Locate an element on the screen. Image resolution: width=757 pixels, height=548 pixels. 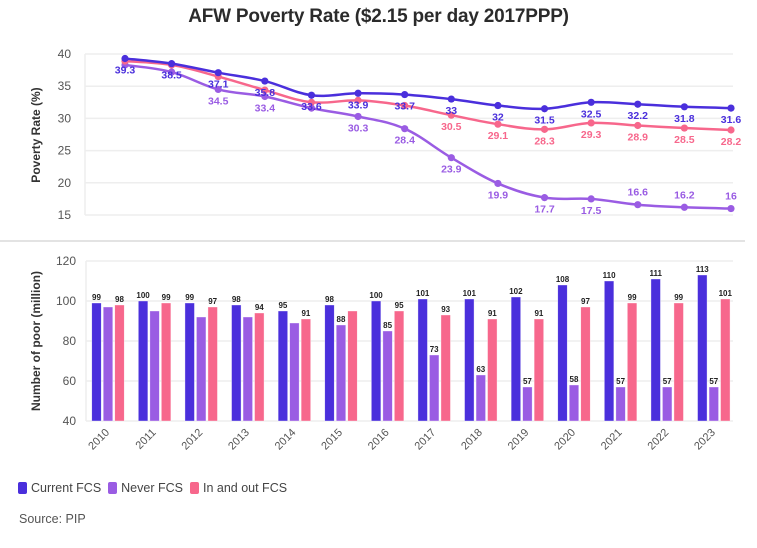
bar-label-inout: 98 is located at coordinates (119, 299).